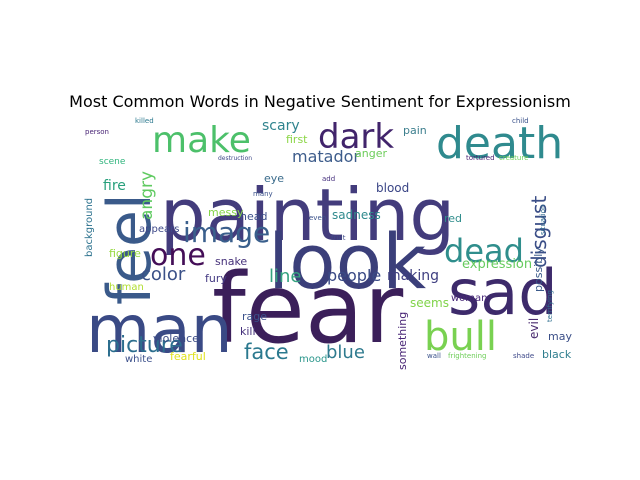 The image size is (640, 480). What do you see at coordinates (538, 269) in the screenshot?
I see `word-possibly: possibly` at bounding box center [538, 269].